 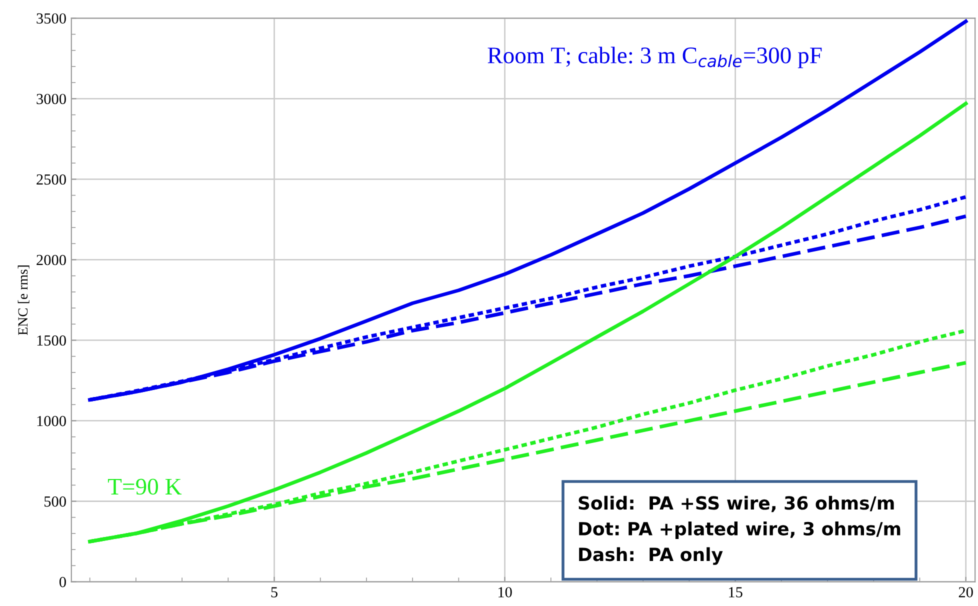 I want to click on y-tick-label: 500, so click(x=55, y=501).